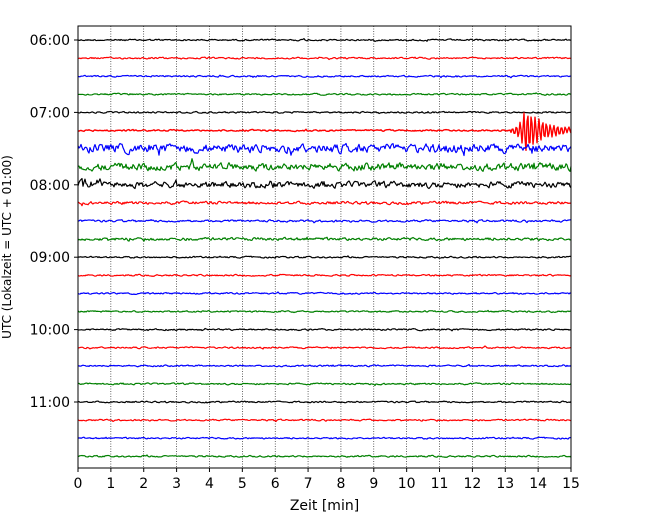  What do you see at coordinates (50, 403) in the screenshot?
I see `y-tick-label: 11:00` at bounding box center [50, 403].